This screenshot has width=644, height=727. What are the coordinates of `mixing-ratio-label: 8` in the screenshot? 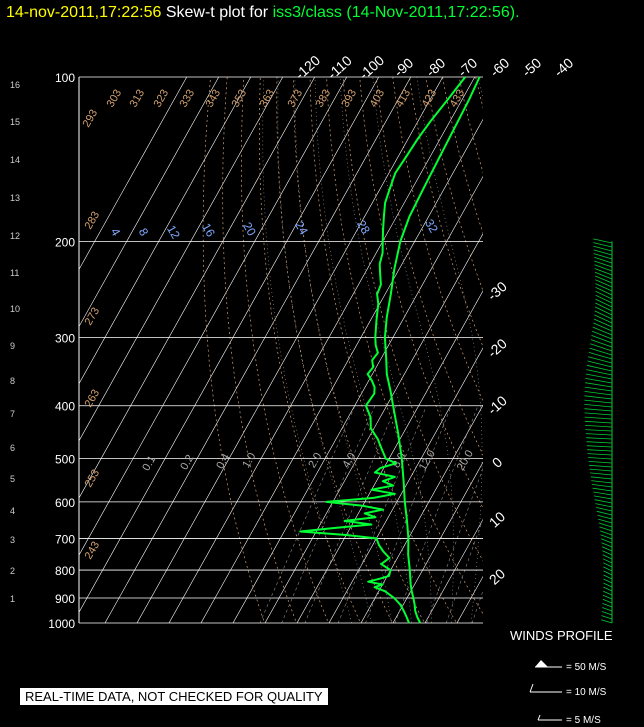 It's located at (144, 232).